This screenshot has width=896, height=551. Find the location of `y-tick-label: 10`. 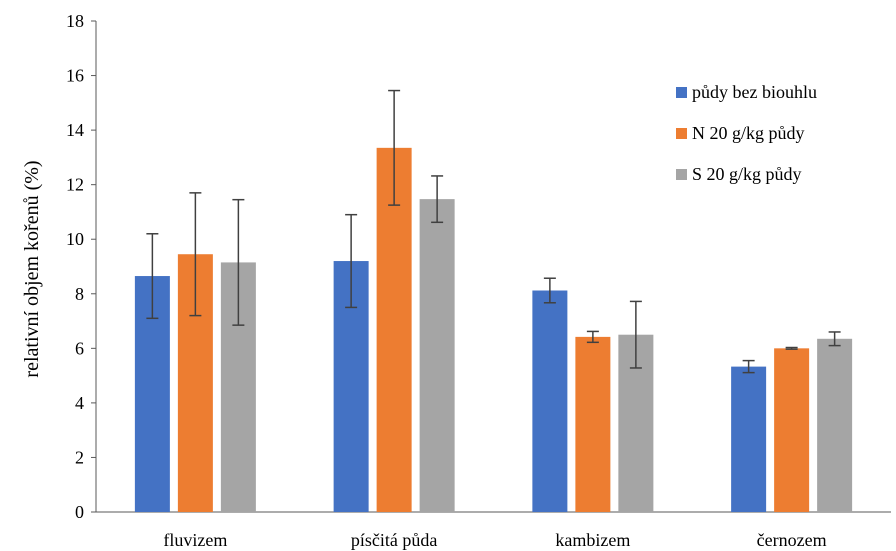

y-tick-label: 10 is located at coordinates (75, 239).